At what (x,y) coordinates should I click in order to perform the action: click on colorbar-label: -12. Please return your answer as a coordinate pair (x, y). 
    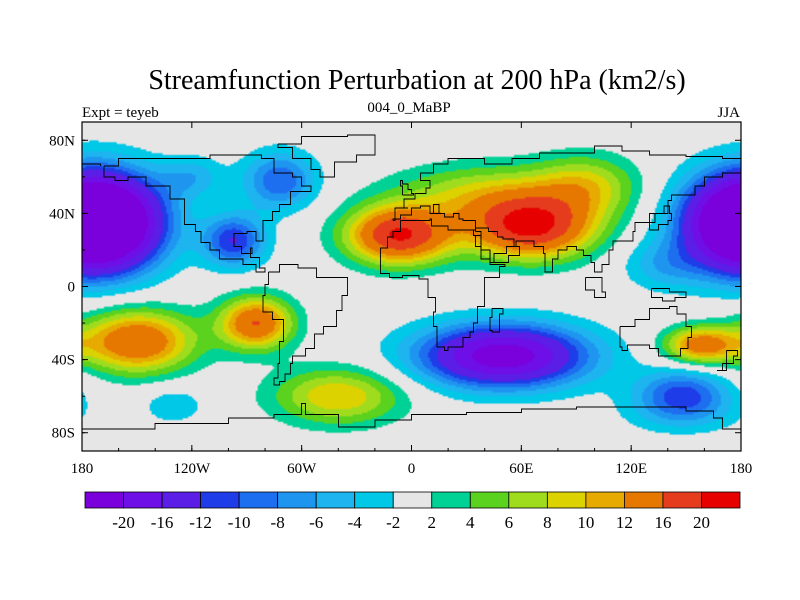
    Looking at the image, I should click on (200, 522).